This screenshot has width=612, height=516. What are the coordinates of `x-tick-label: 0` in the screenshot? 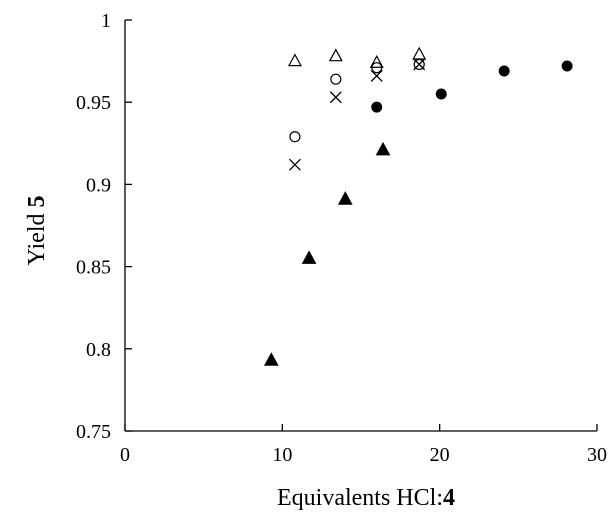 It's located at (125, 455).